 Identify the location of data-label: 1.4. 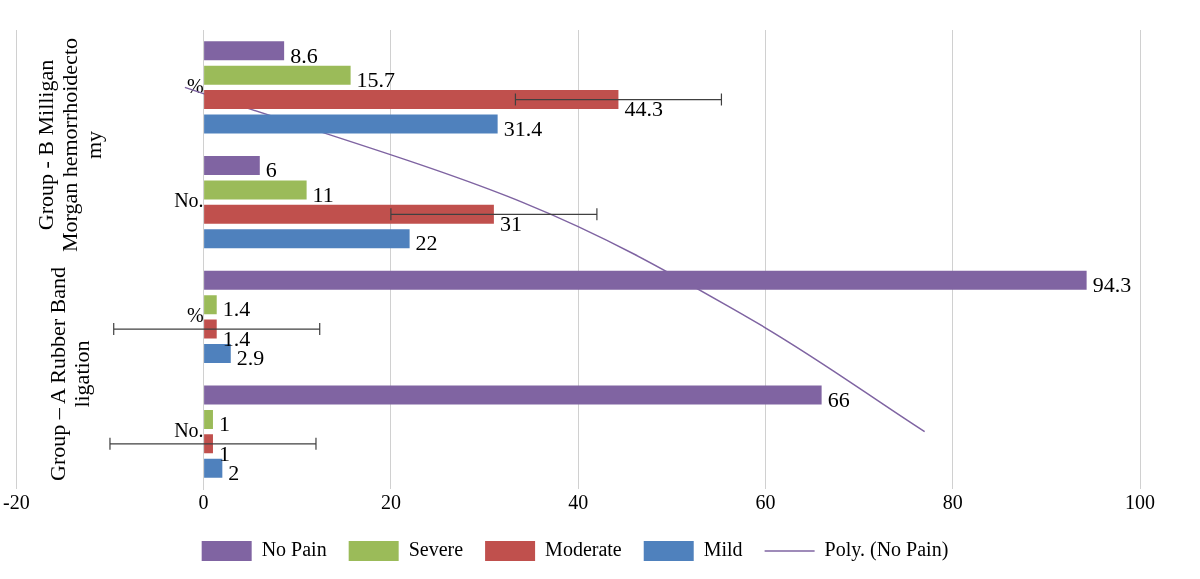
(236, 309).